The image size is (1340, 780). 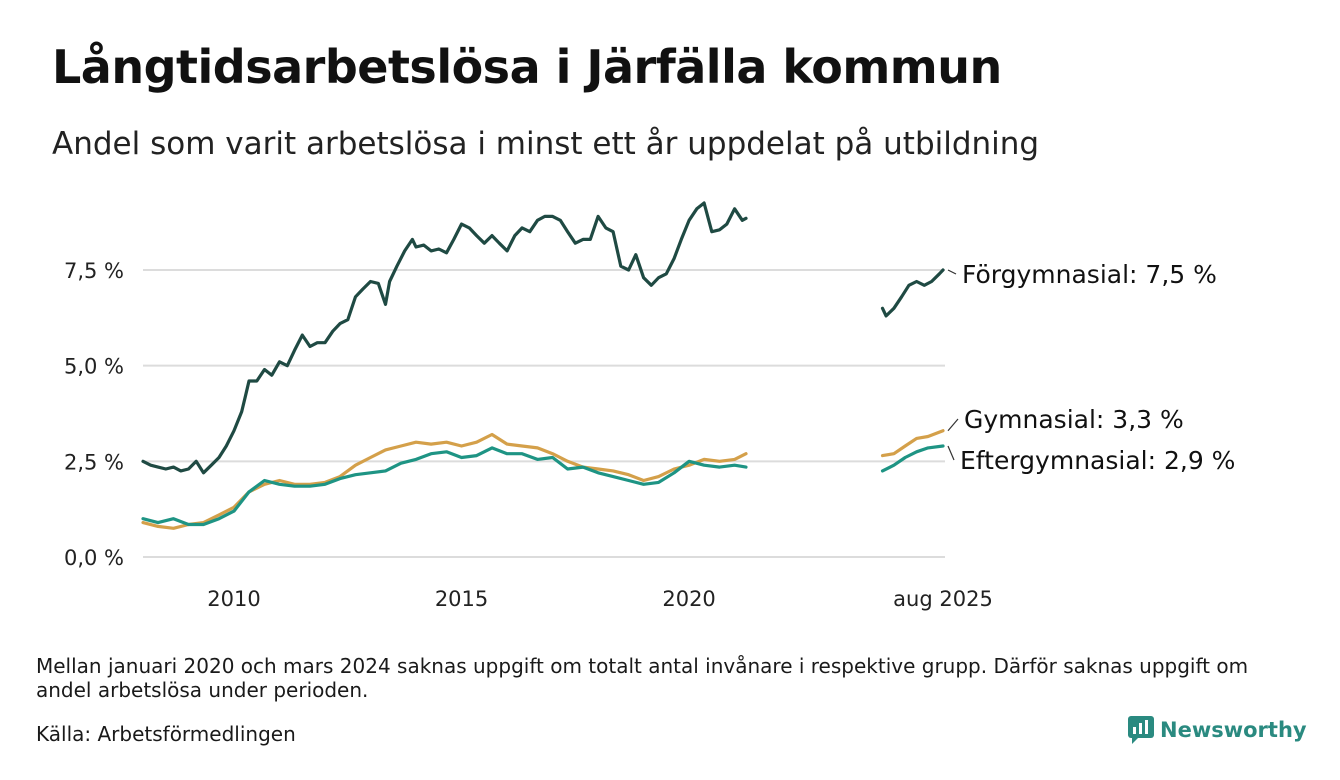 I want to click on y-tick-label: 0,0 %, so click(x=94, y=558).